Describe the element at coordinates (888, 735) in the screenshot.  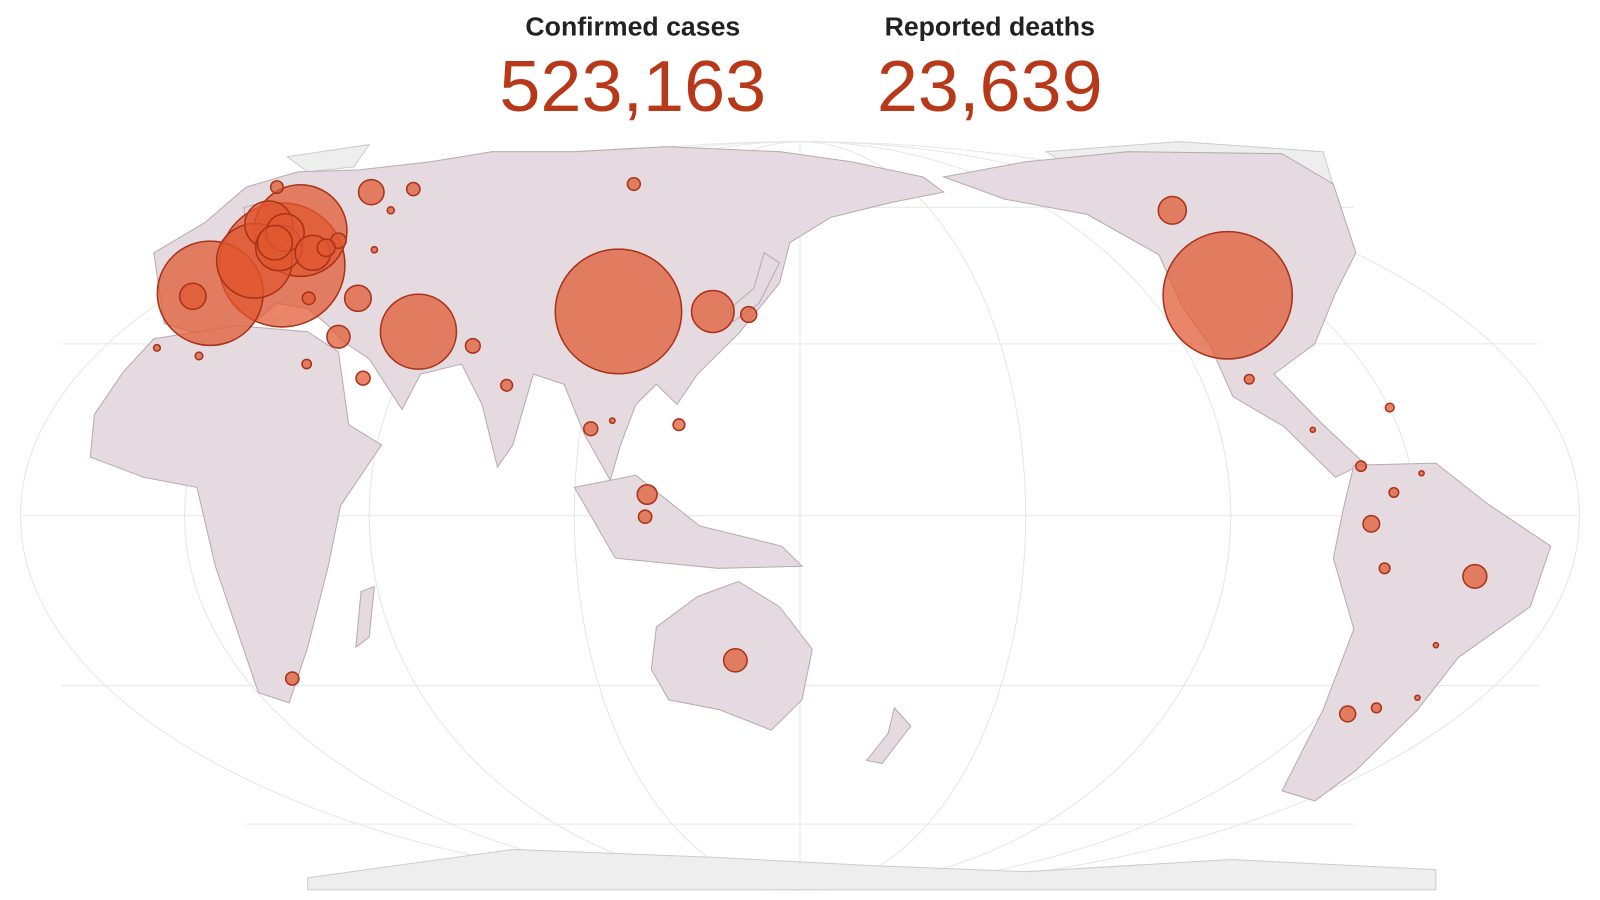
I see `new-zealand` at that location.